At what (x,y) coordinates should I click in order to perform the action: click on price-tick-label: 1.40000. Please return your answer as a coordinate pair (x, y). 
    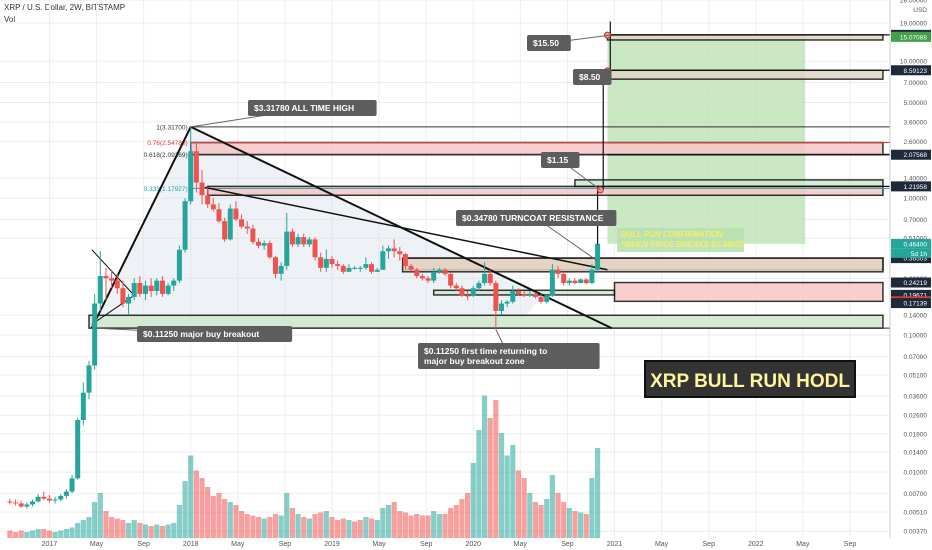
    Looking at the image, I should click on (916, 179).